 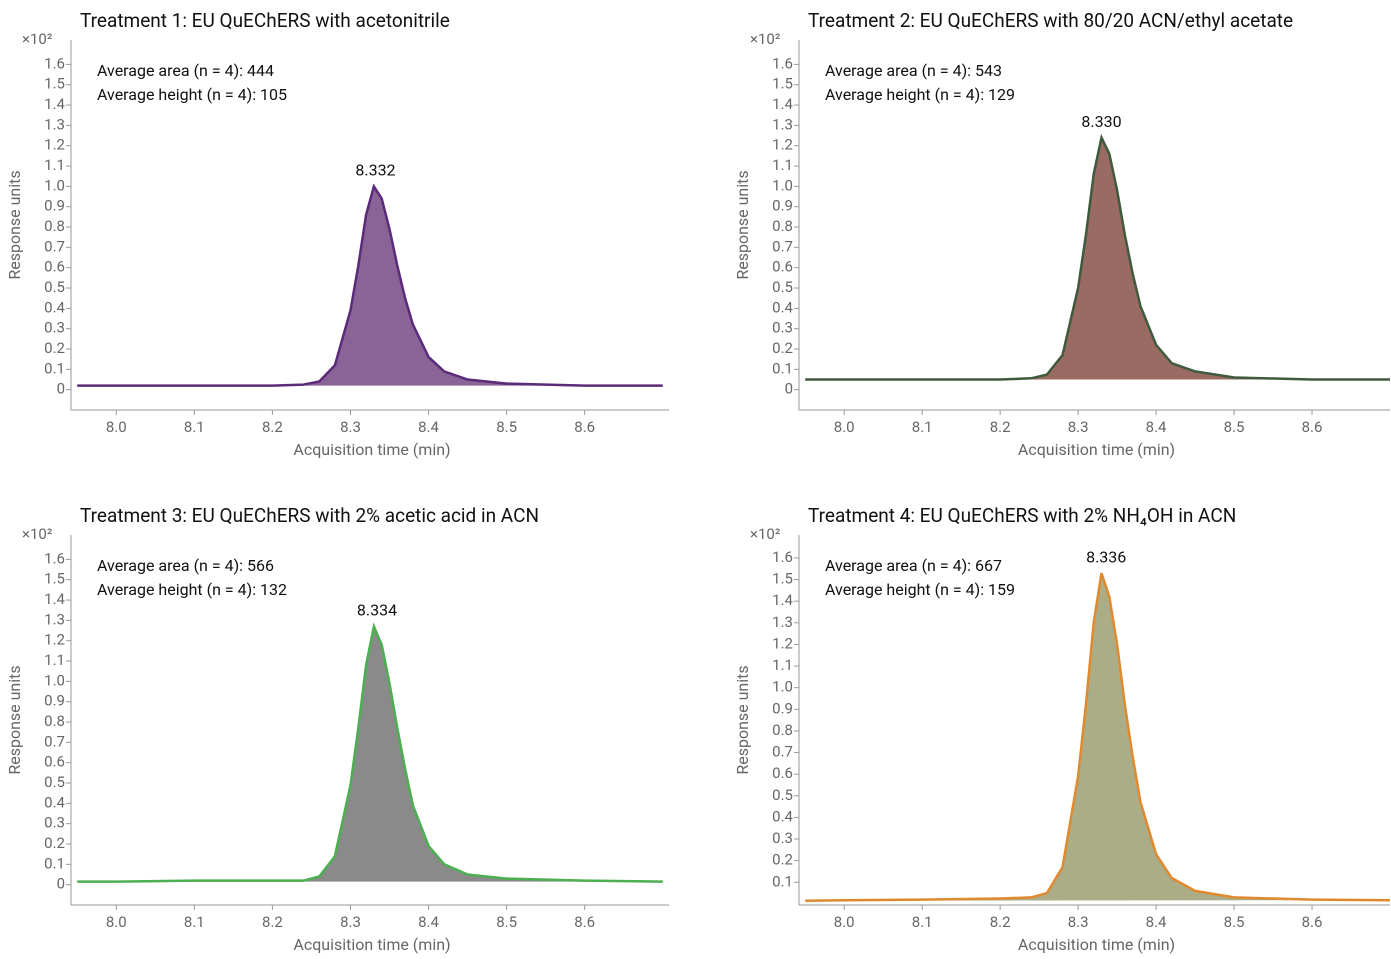 I want to click on annotation: Average height (n = 4): 132, so click(x=192, y=589).